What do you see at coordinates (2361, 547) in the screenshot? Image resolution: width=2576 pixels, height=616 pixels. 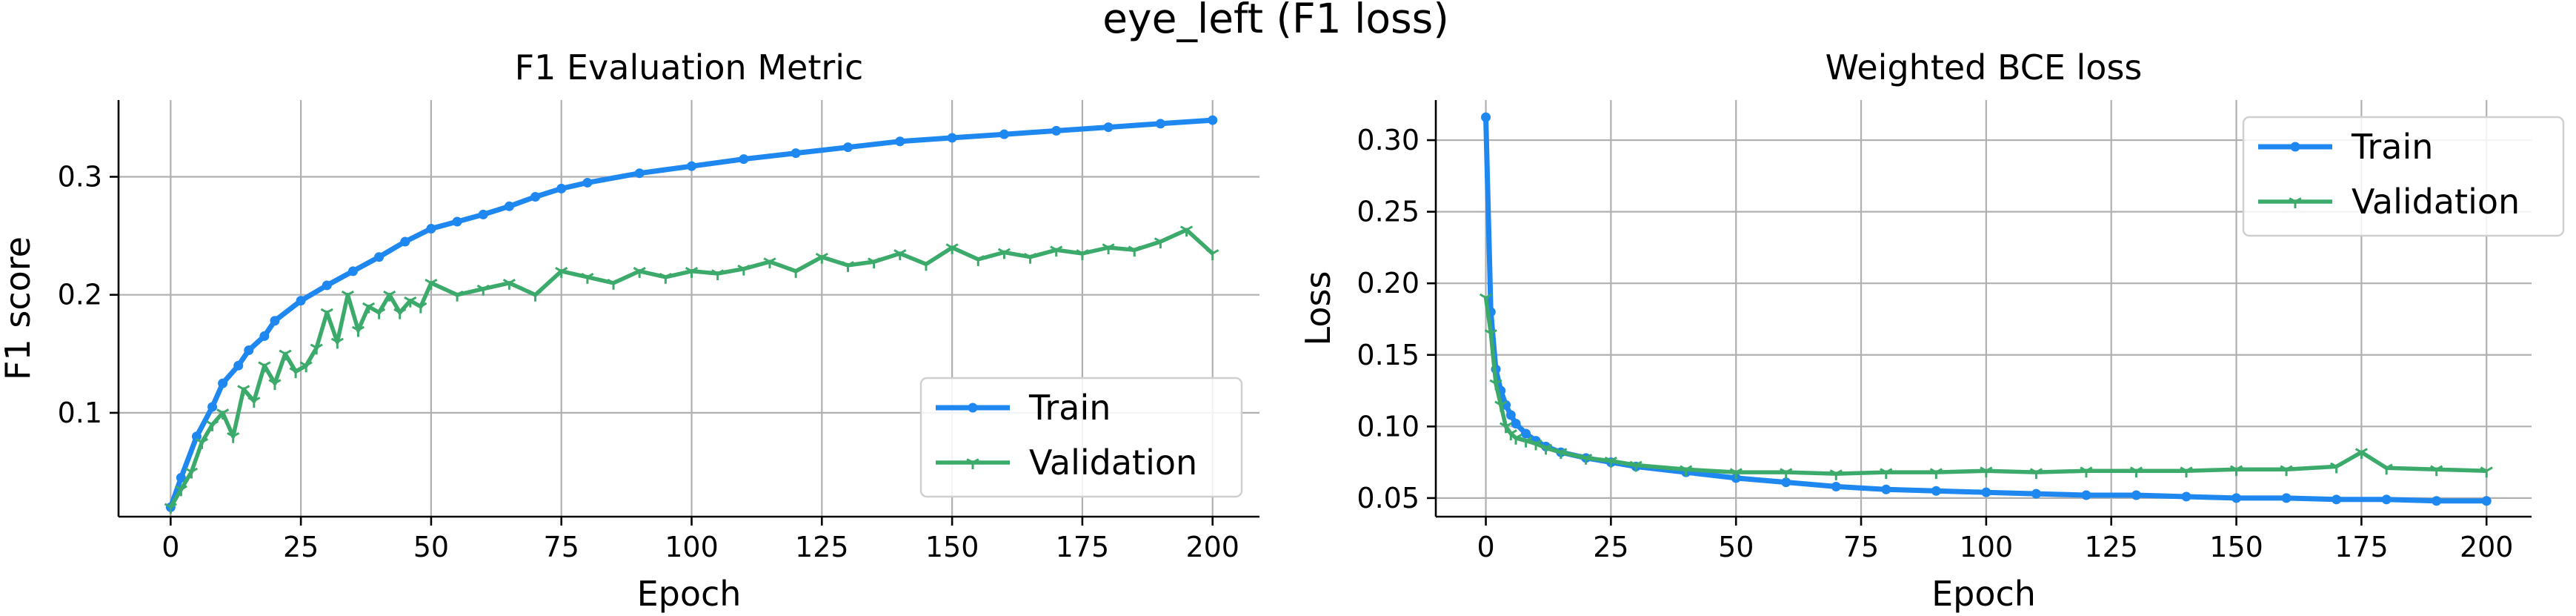 I see `x-tick-label: 175` at bounding box center [2361, 547].